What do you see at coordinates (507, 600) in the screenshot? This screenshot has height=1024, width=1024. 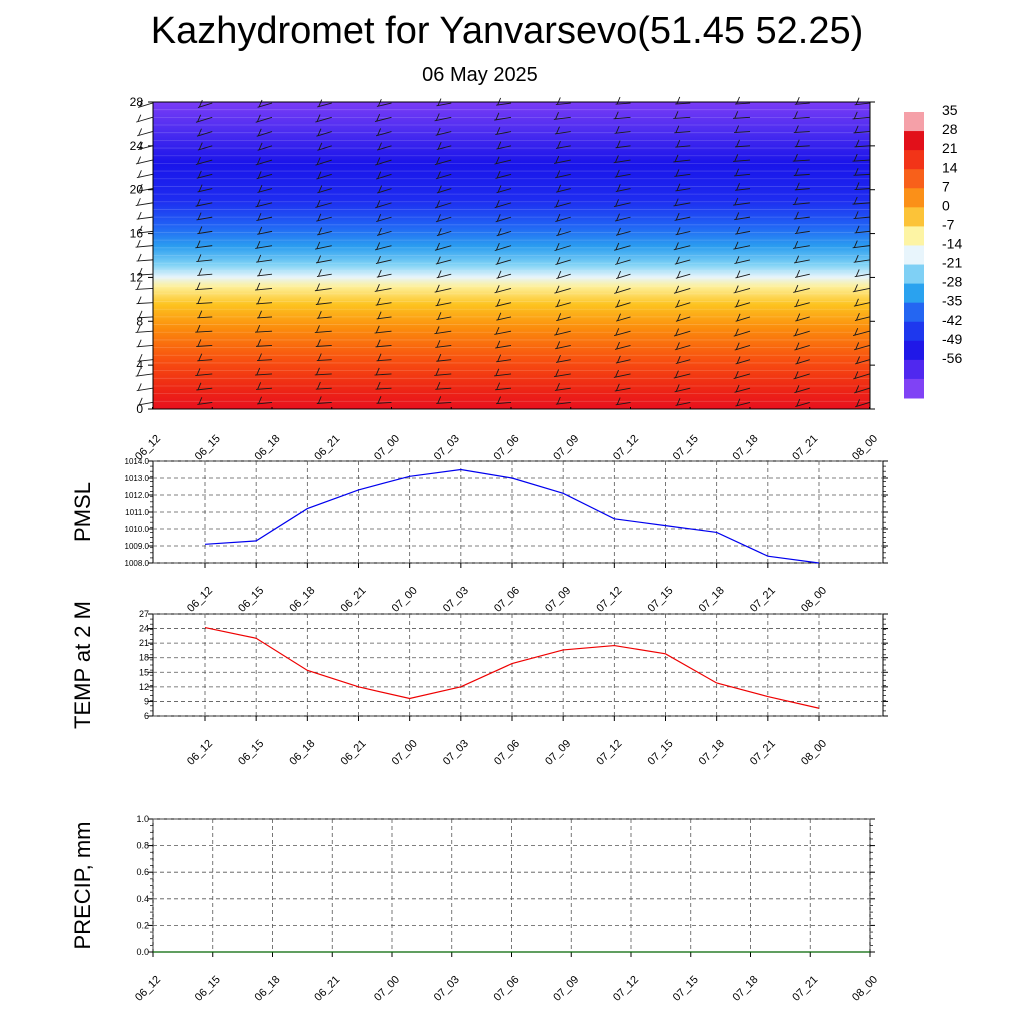 I see `x-tick-label: 07_06` at bounding box center [507, 600].